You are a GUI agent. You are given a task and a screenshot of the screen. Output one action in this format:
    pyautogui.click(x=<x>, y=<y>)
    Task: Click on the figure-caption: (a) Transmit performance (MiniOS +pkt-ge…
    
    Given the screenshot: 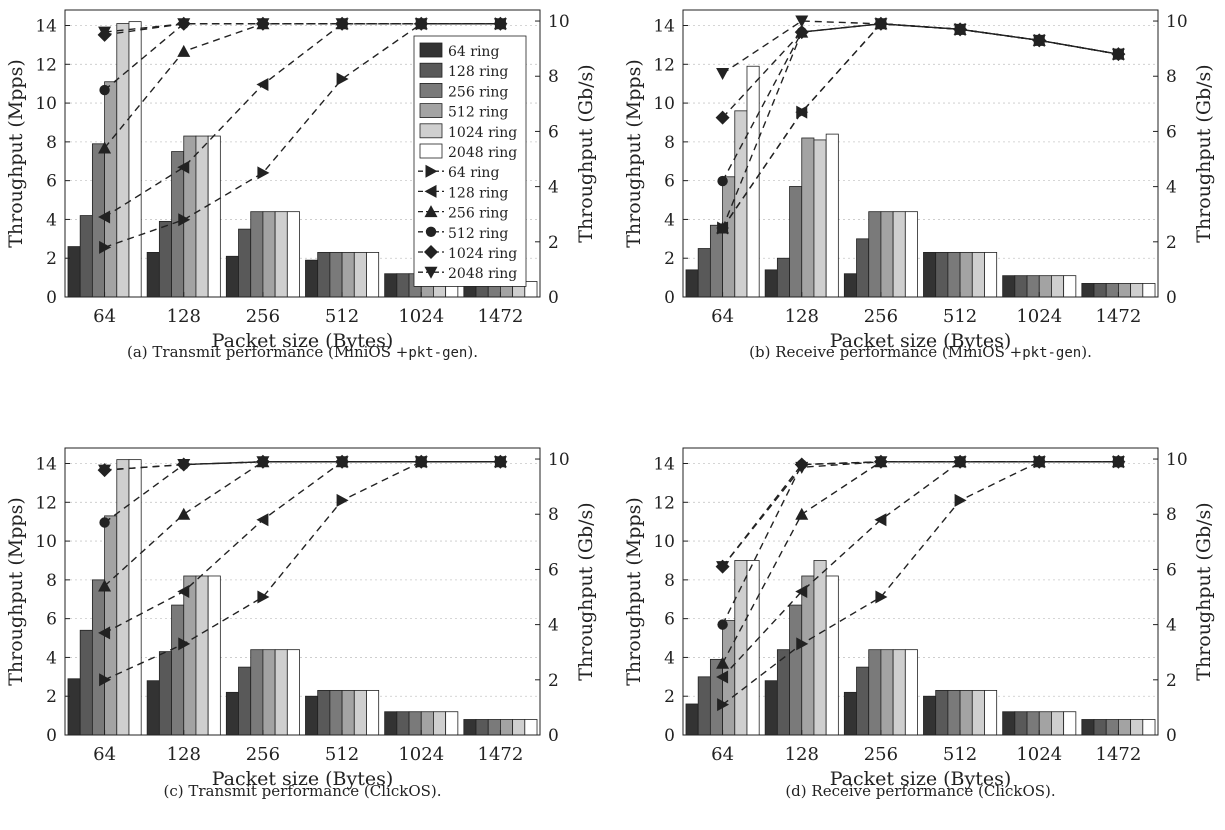 What is the action you would take?
    pyautogui.click(x=302, y=352)
    